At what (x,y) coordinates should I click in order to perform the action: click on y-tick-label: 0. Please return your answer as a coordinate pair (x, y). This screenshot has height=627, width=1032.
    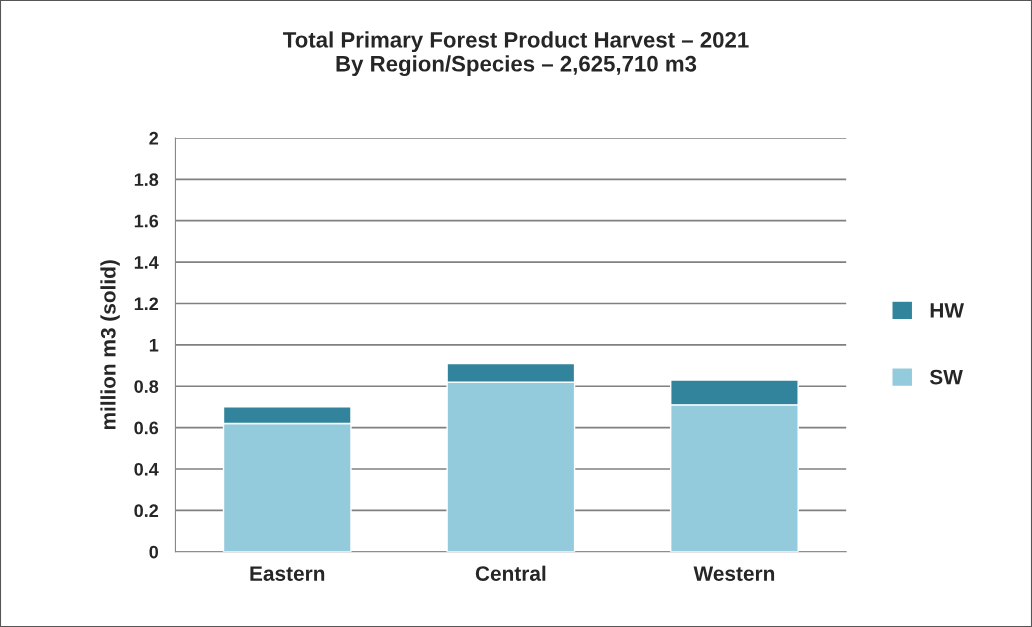
    Looking at the image, I should click on (154, 552).